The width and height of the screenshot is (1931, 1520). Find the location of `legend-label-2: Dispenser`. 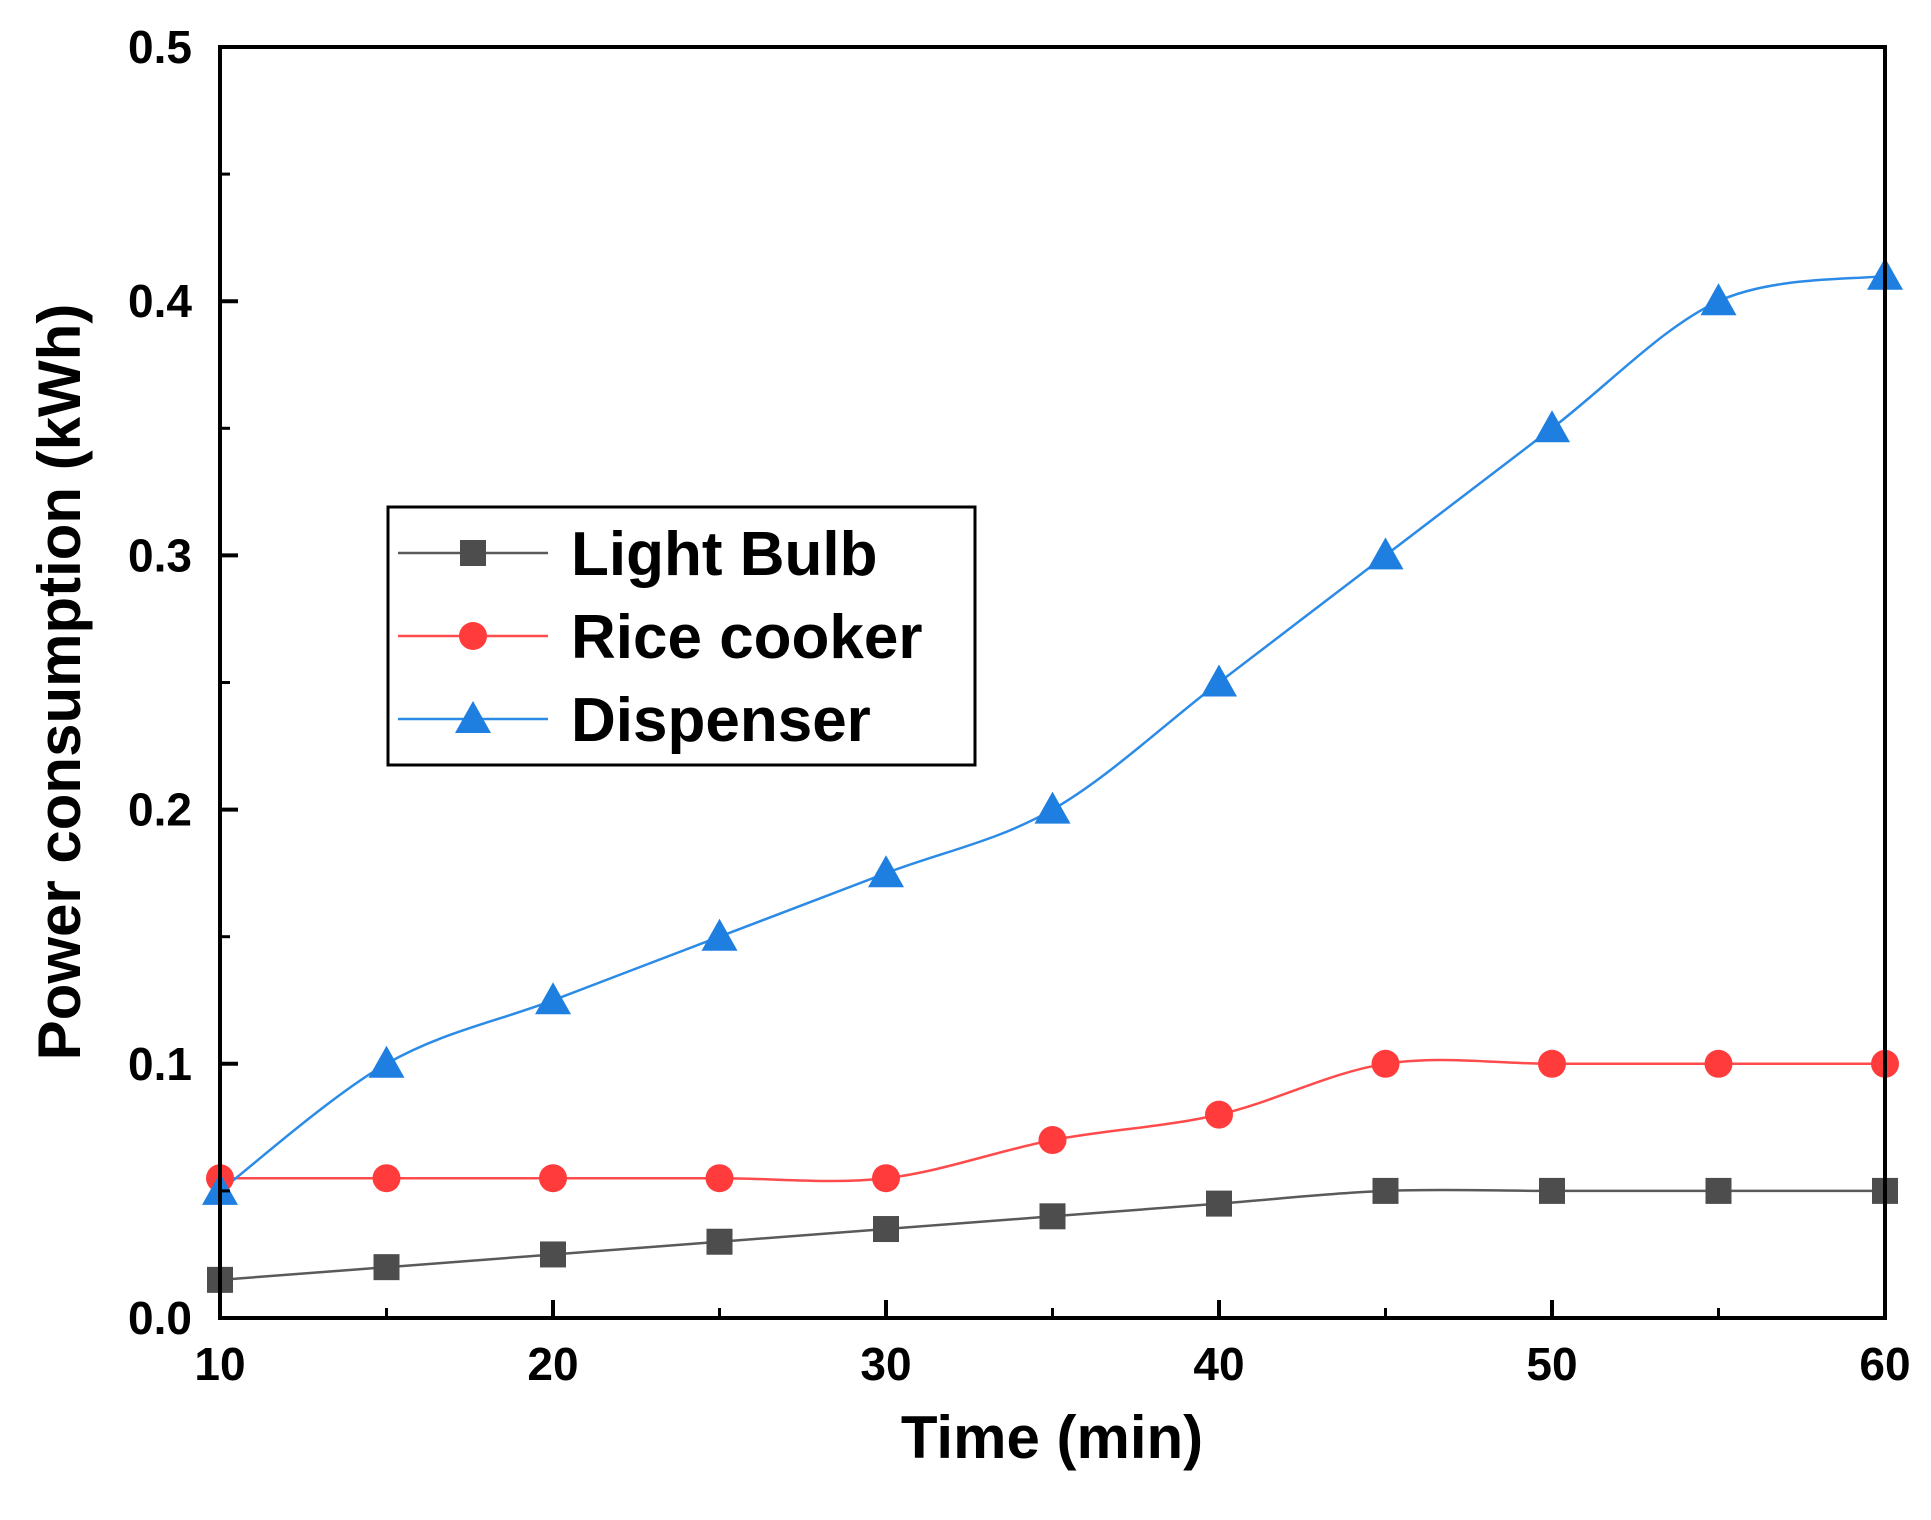

legend-label-2: Dispenser is located at coordinates (721, 720).